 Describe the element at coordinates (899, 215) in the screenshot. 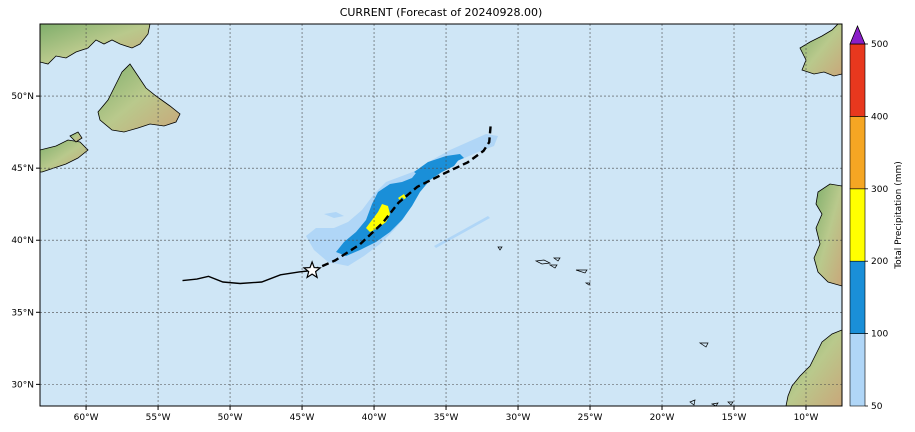

I see `colorbar-title: Total Precipitation (mm)` at that location.